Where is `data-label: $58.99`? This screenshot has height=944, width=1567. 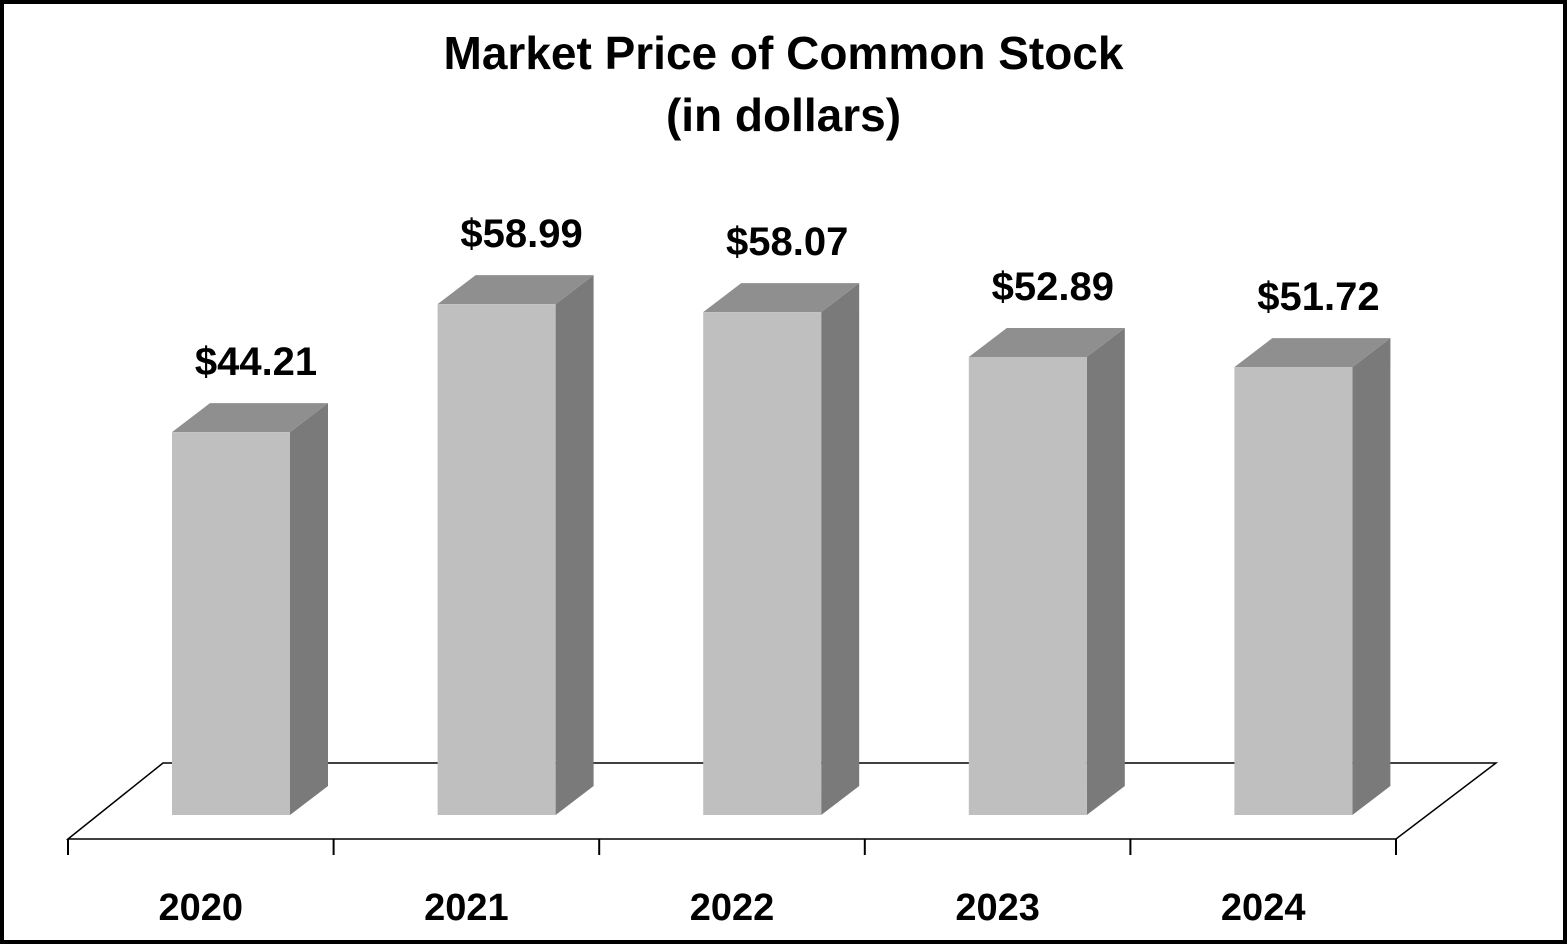 data-label: $58.99 is located at coordinates (521, 234).